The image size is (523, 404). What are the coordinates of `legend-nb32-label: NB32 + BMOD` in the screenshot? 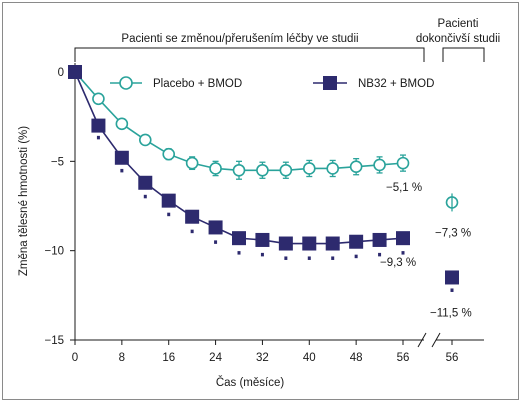 It's located at (396, 84).